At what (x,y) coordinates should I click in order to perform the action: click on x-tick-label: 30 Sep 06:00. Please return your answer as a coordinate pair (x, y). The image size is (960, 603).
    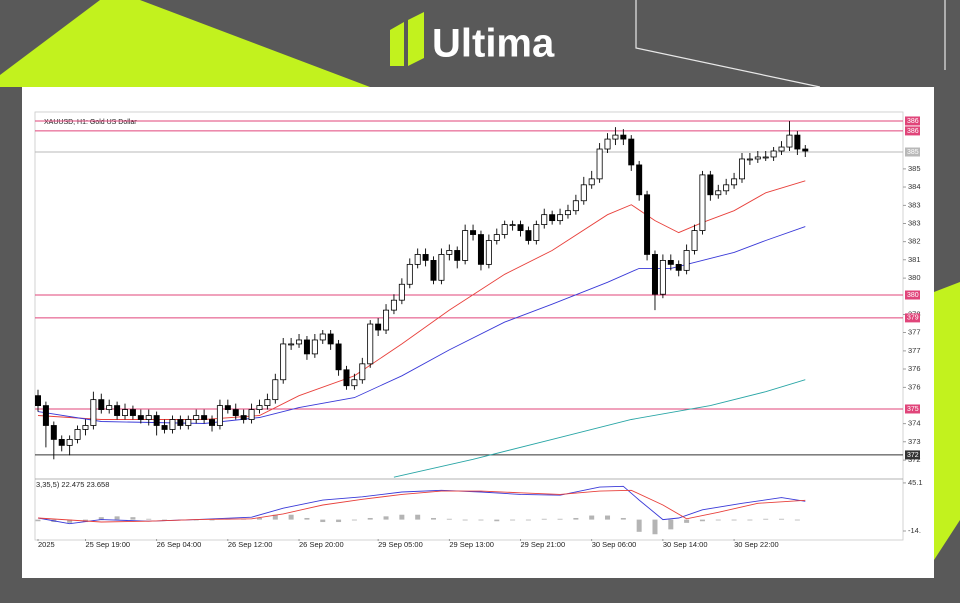
    Looking at the image, I should click on (614, 544).